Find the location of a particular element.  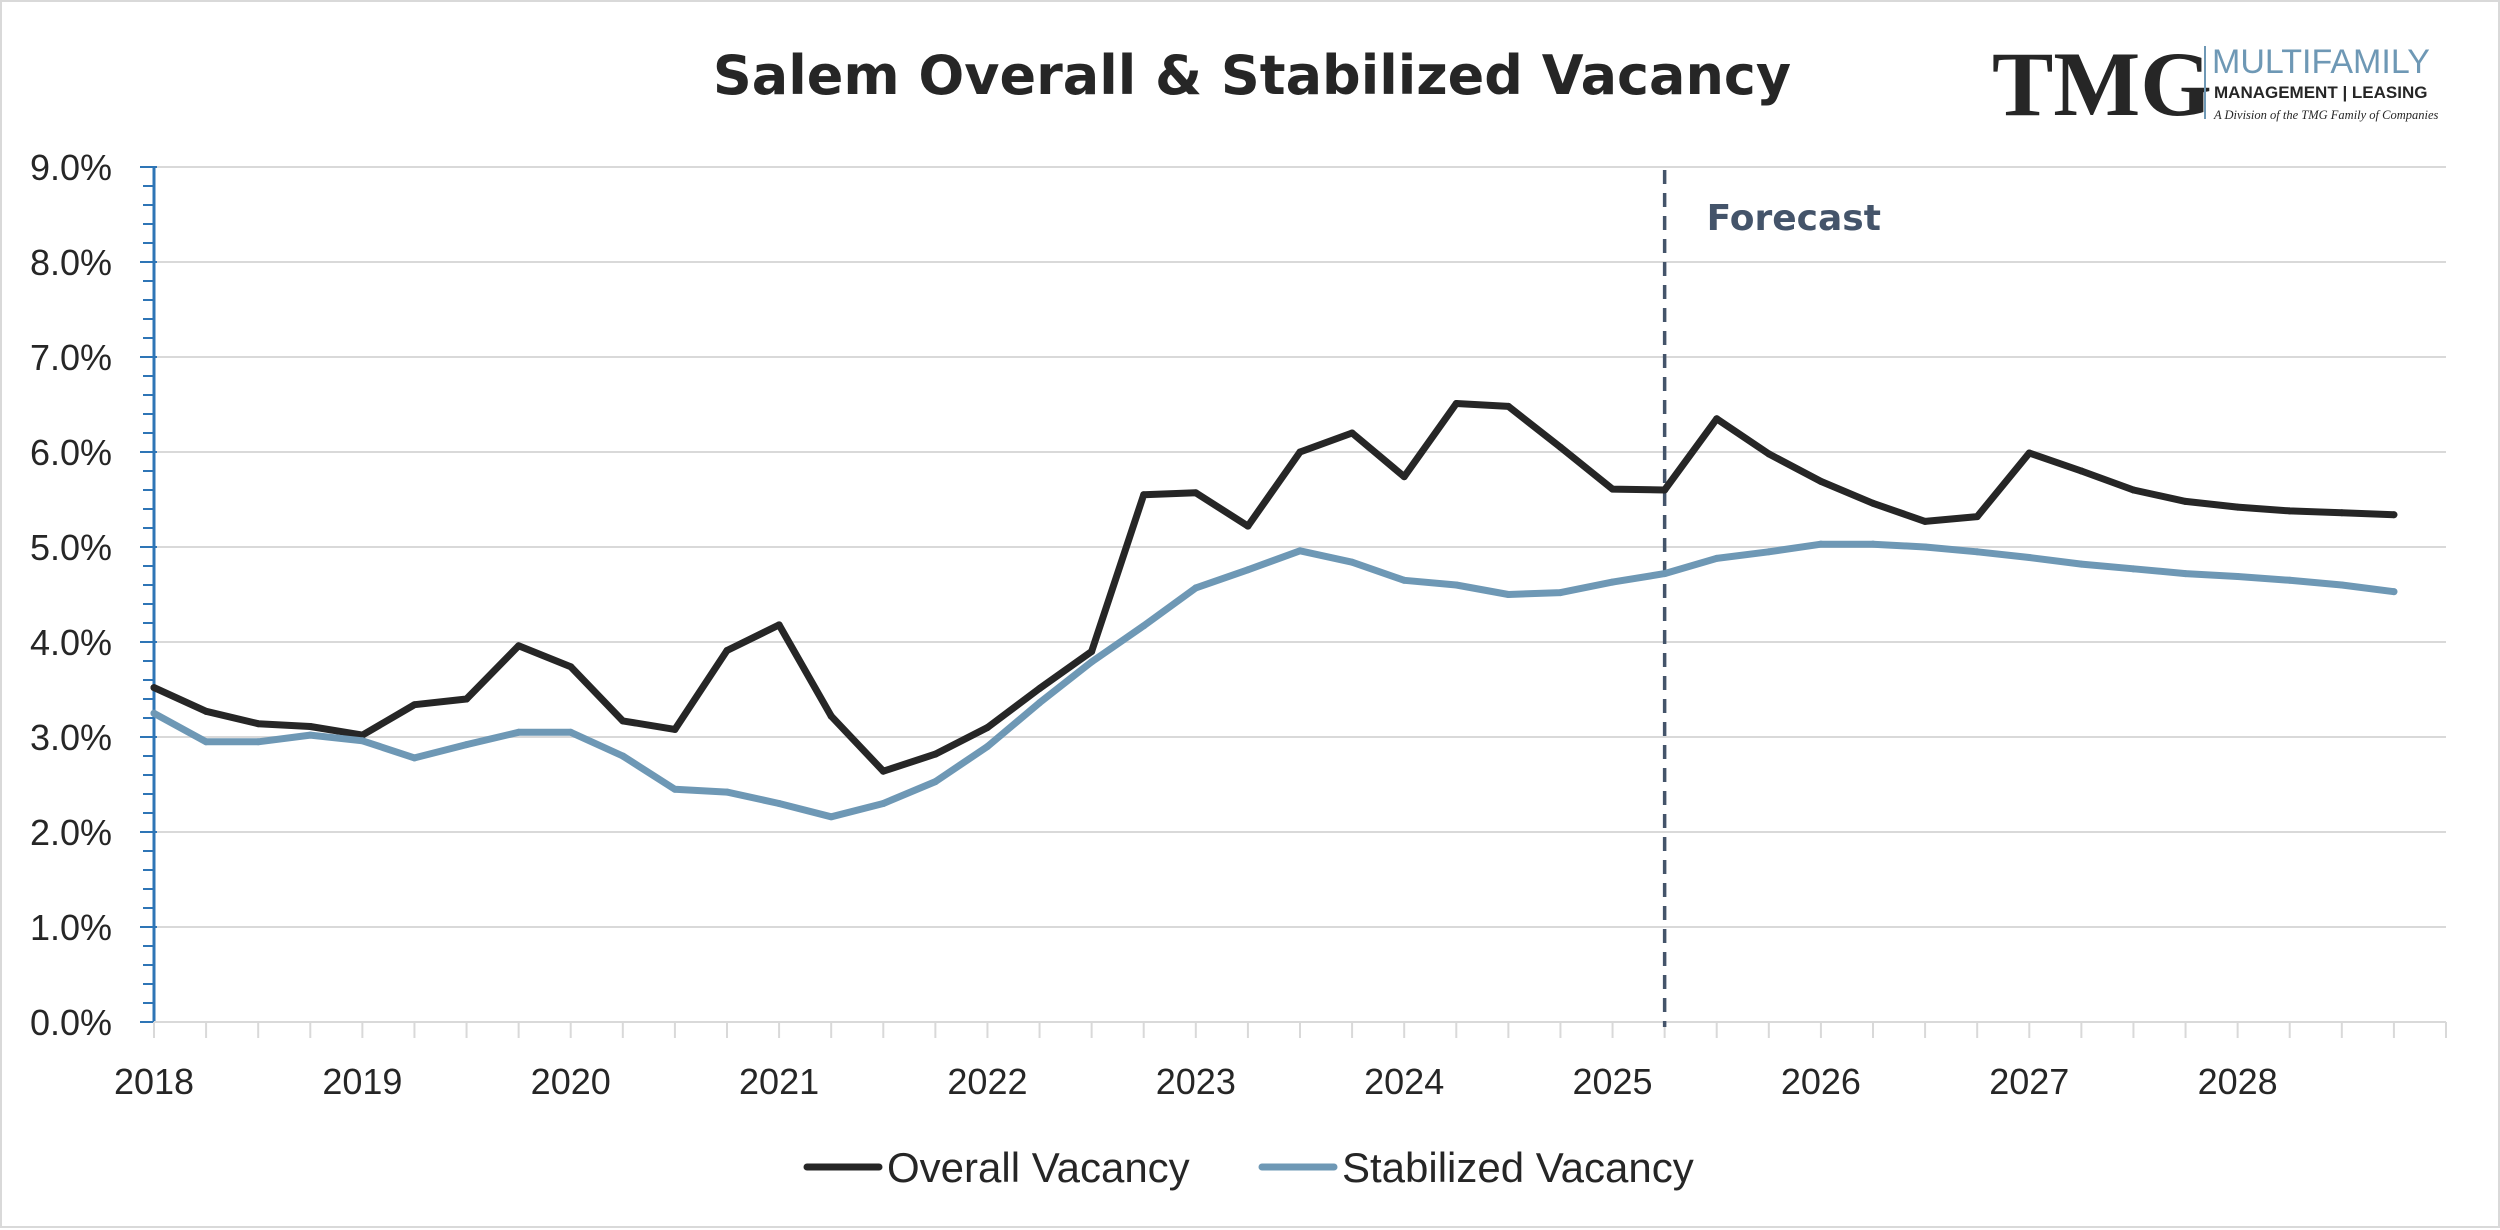

legend: Overall Vacancy Stabilized Vacancy is located at coordinates (1248, 1167).